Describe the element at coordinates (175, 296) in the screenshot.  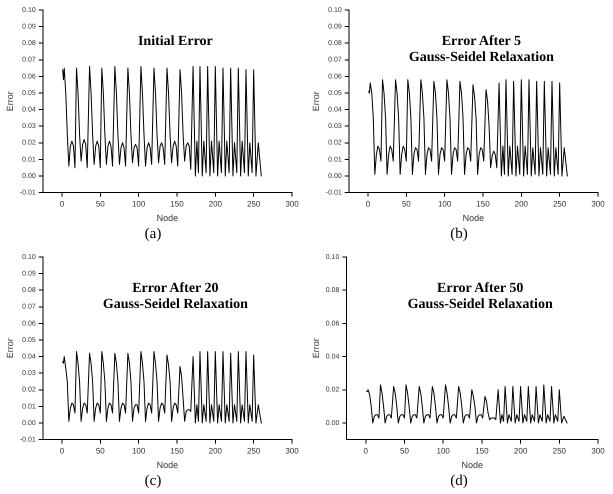
I see `text: Error After 20 Gauss-Seidel Relaxation` at that location.